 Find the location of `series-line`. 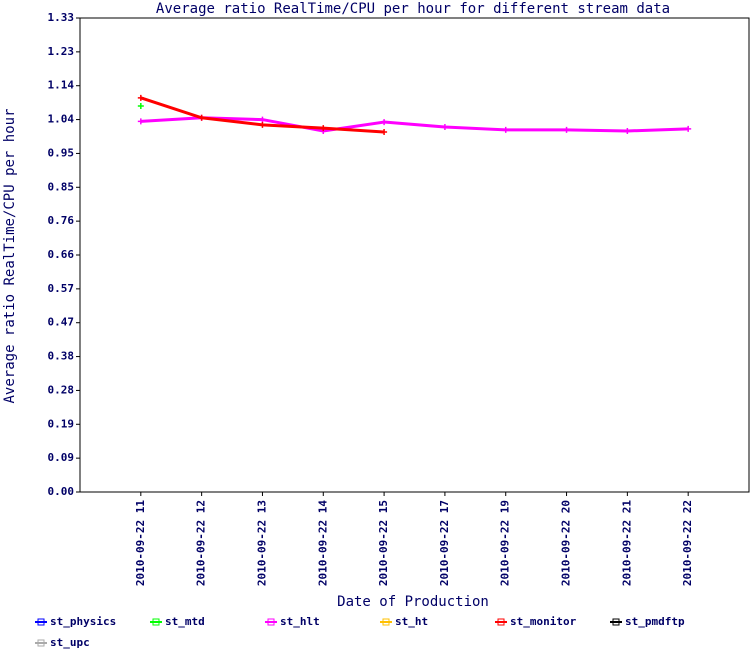

series-line is located at coordinates (414, 124).